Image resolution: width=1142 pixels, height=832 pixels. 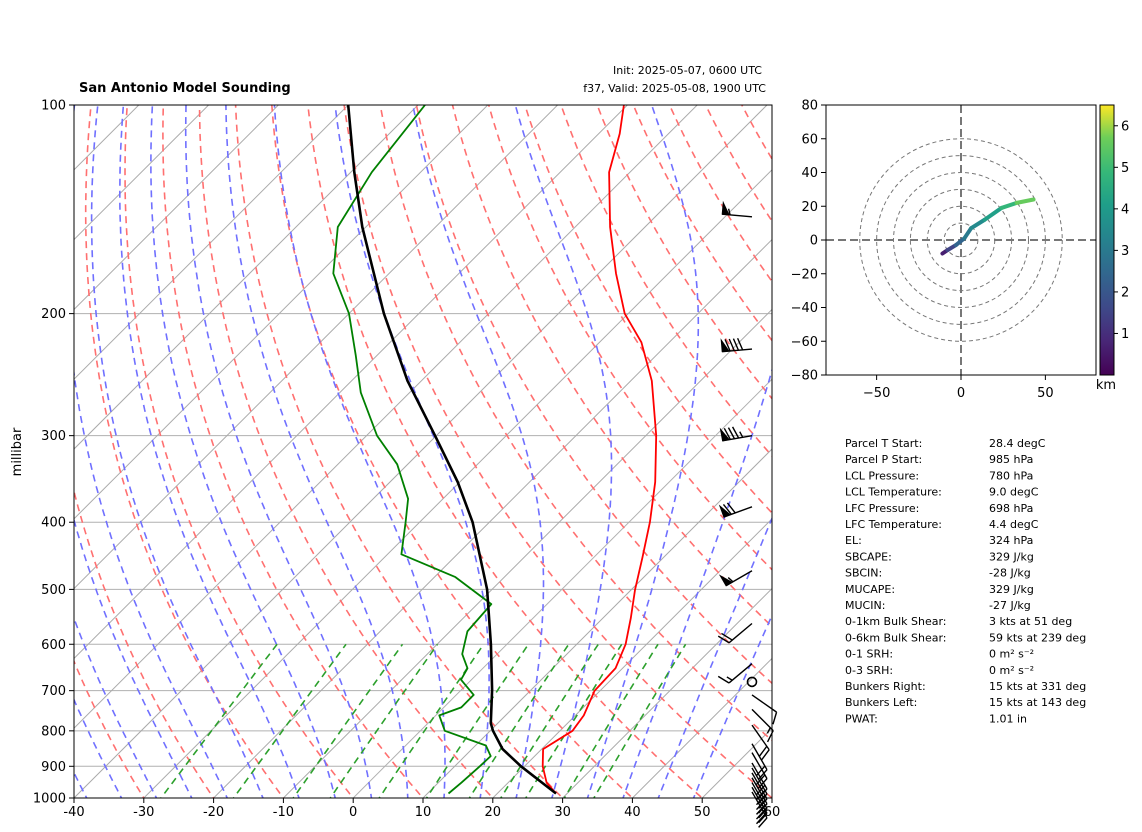 What do you see at coordinates (809, 139) in the screenshot?
I see `hodo-y-label: 60` at bounding box center [809, 139].